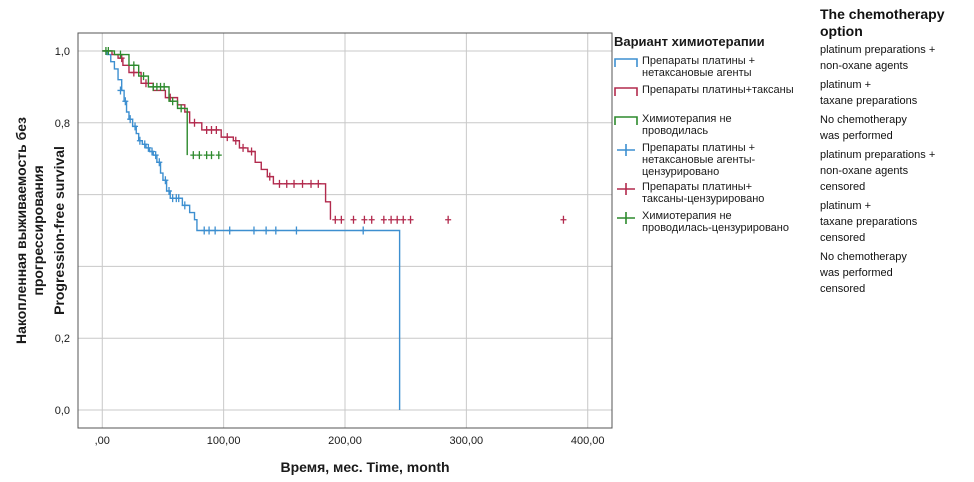  Describe the element at coordinates (62, 411) in the screenshot. I see `y-tick-label: 0,0` at that location.